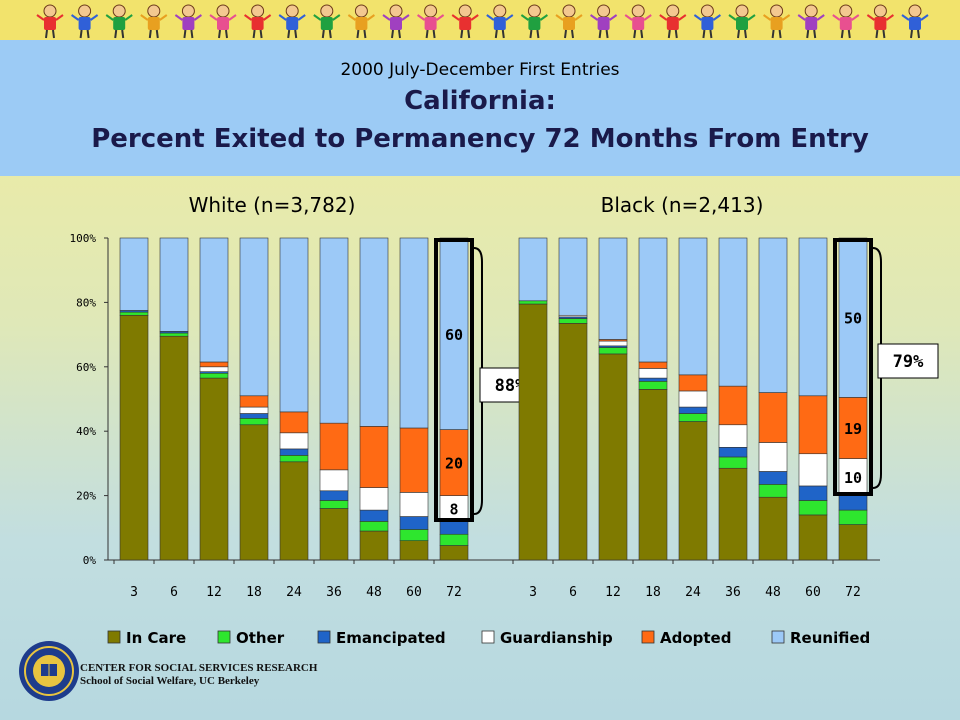 The image size is (960, 720). I want to click on y-tick-label: 60%, so click(86, 367).